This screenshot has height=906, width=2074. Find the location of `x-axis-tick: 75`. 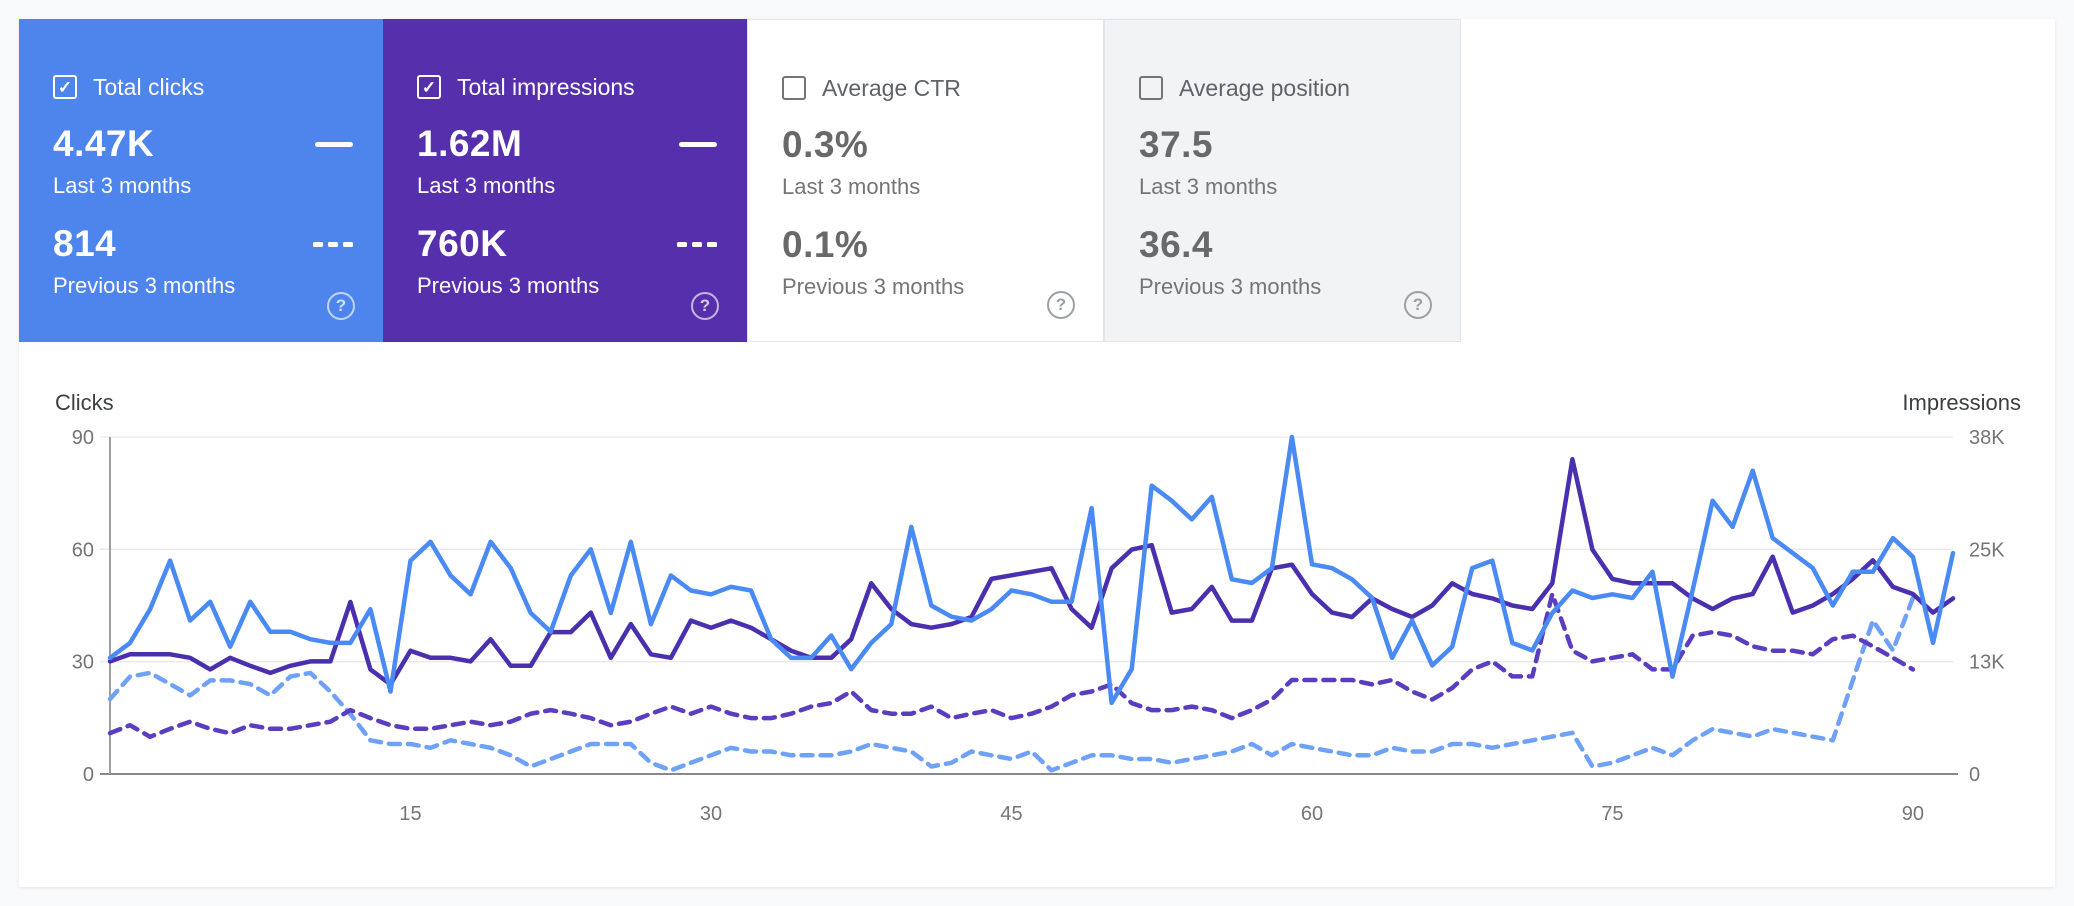

x-axis-tick: 75 is located at coordinates (1612, 814).